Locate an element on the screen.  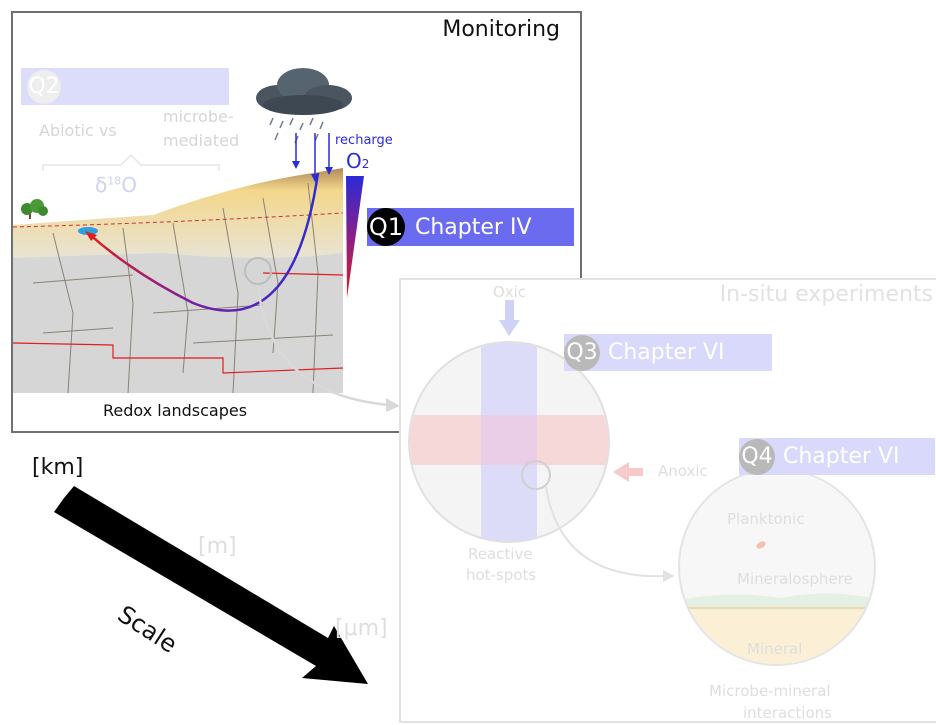
q2-brace is located at coordinates (131, 162).